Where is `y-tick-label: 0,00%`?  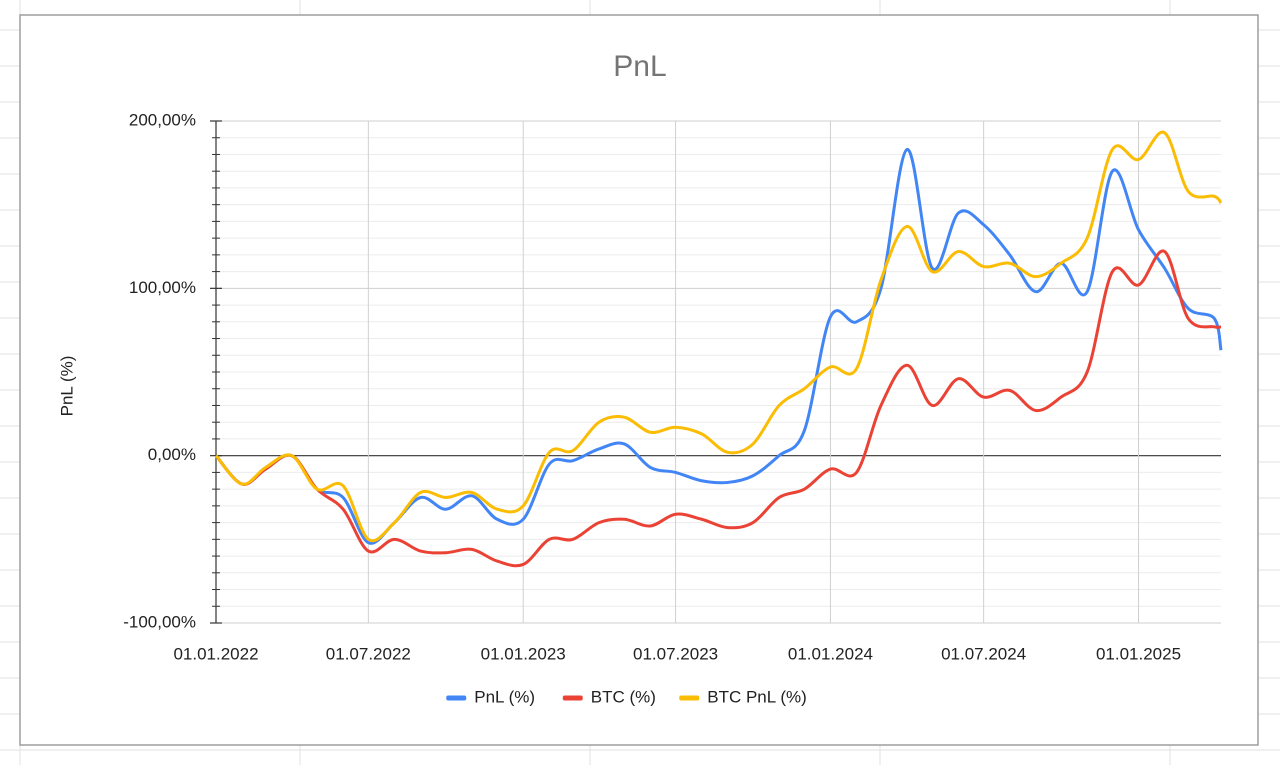
y-tick-label: 0,00% is located at coordinates (172, 454).